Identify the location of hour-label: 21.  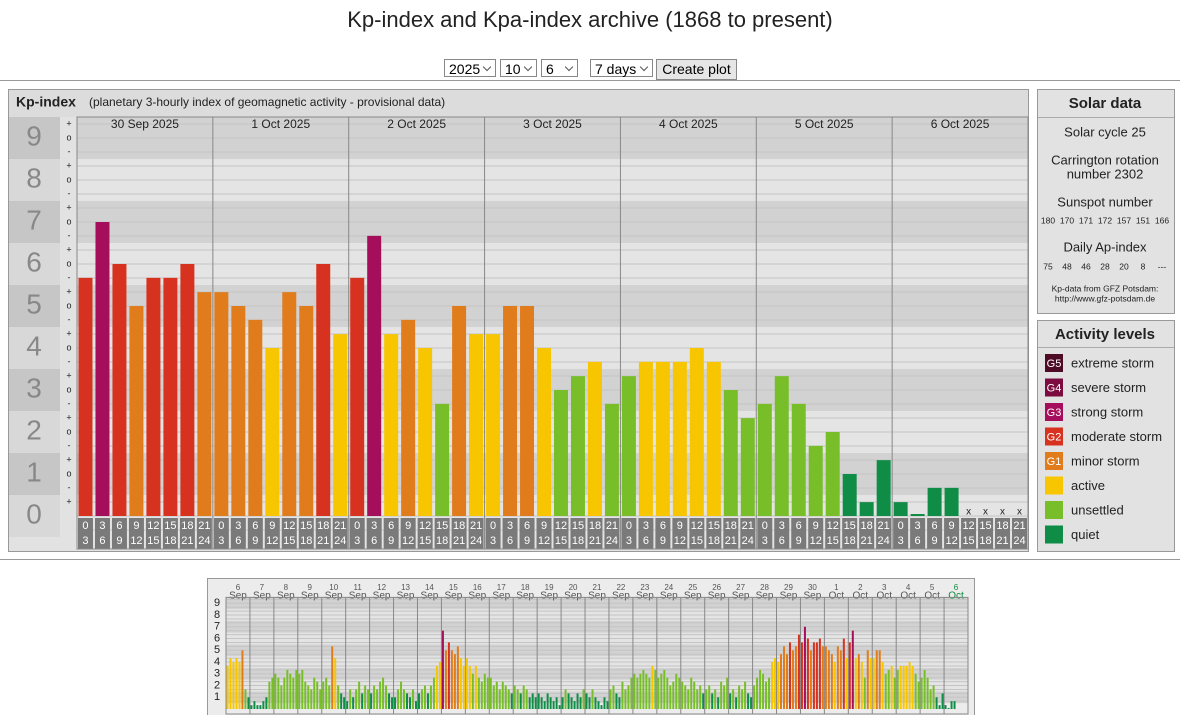
(340, 526).